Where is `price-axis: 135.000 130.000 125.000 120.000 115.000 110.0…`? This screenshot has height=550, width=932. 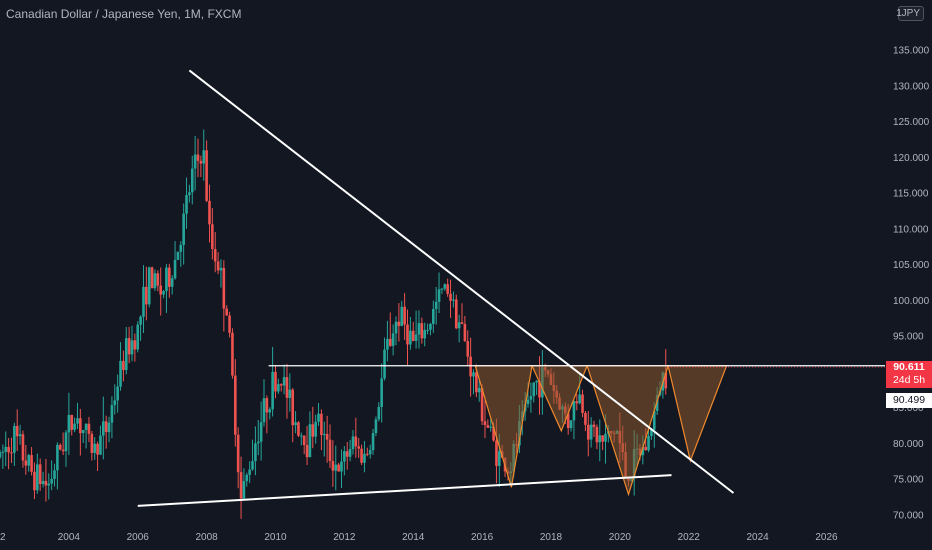 price-axis: 135.000 130.000 125.000 120.000 115.000 110.0… is located at coordinates (911, 284).